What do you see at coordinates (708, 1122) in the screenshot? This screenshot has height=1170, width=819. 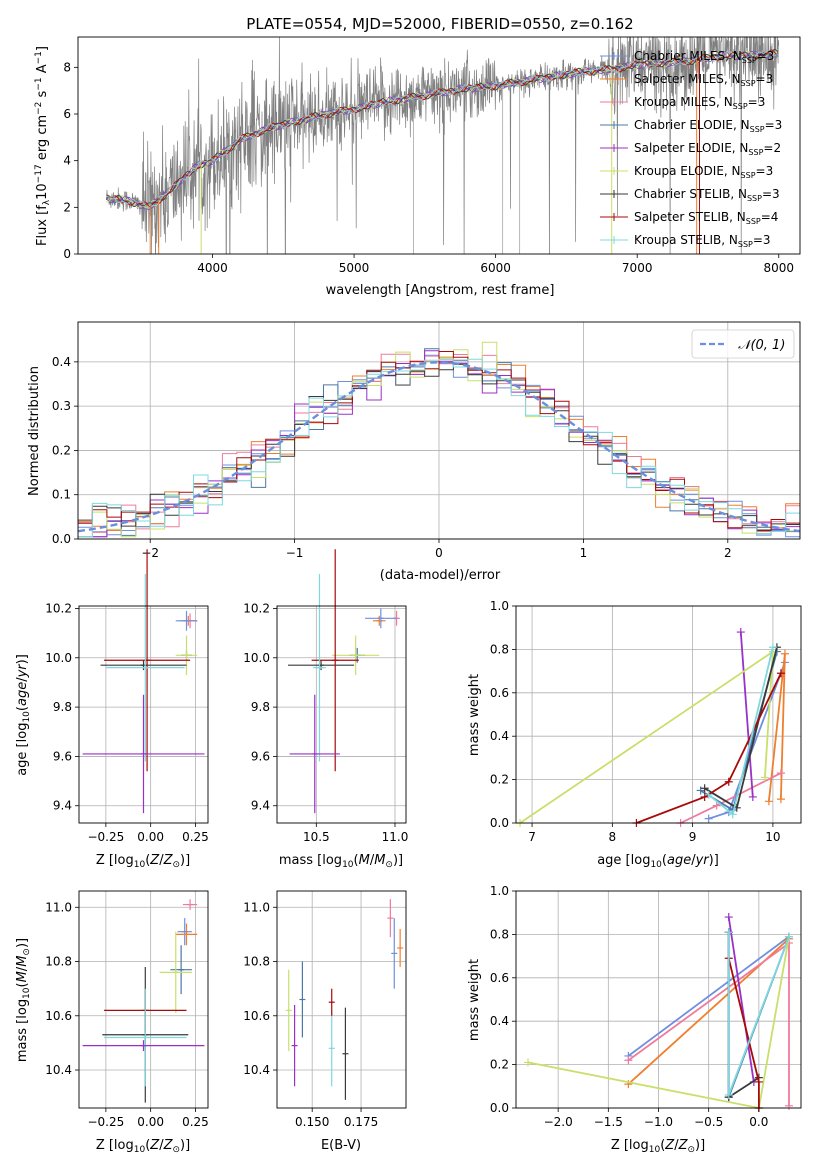 I see `x-tick-label: −0.5` at bounding box center [708, 1122].